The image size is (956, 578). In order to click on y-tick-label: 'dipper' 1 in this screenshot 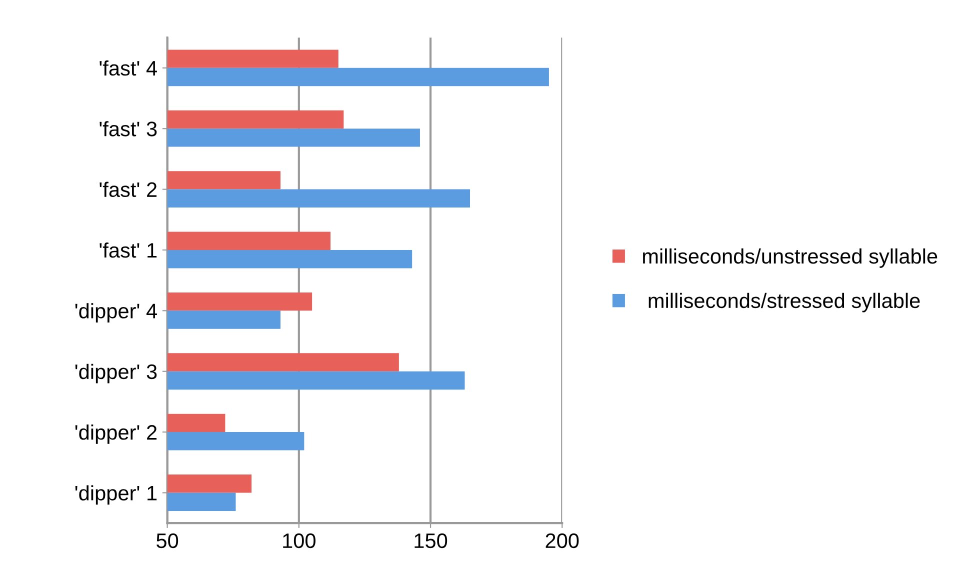, I will do `click(116, 495)`.